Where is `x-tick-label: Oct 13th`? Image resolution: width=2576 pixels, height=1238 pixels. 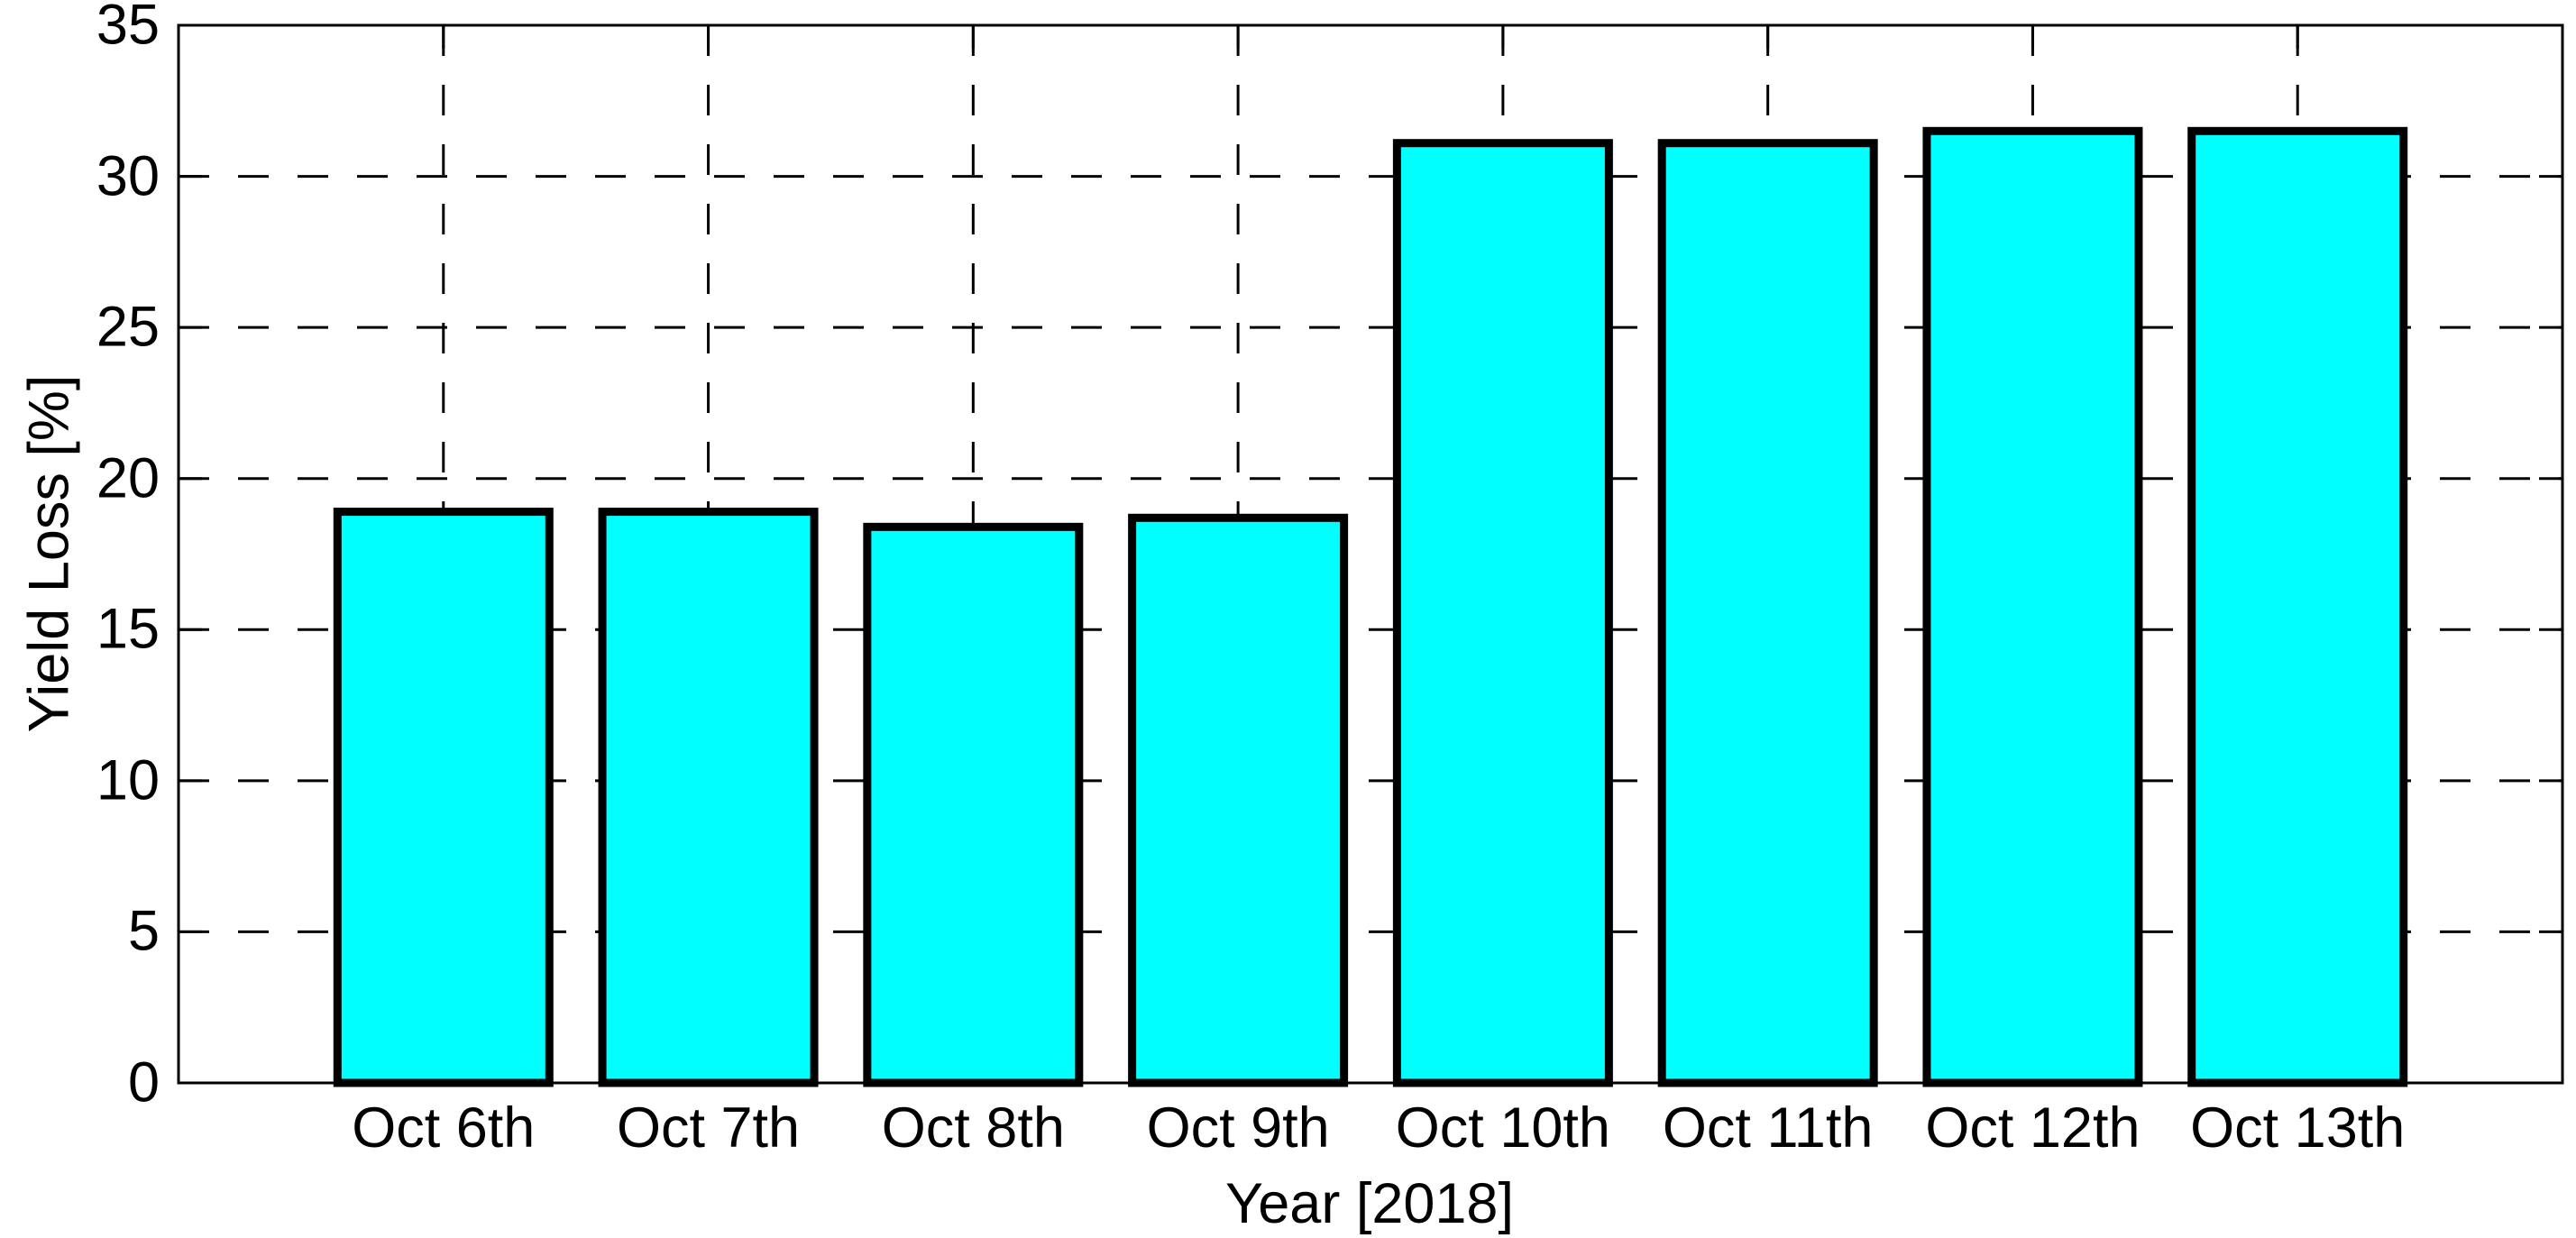 x-tick-label: Oct 13th is located at coordinates (2298, 1128).